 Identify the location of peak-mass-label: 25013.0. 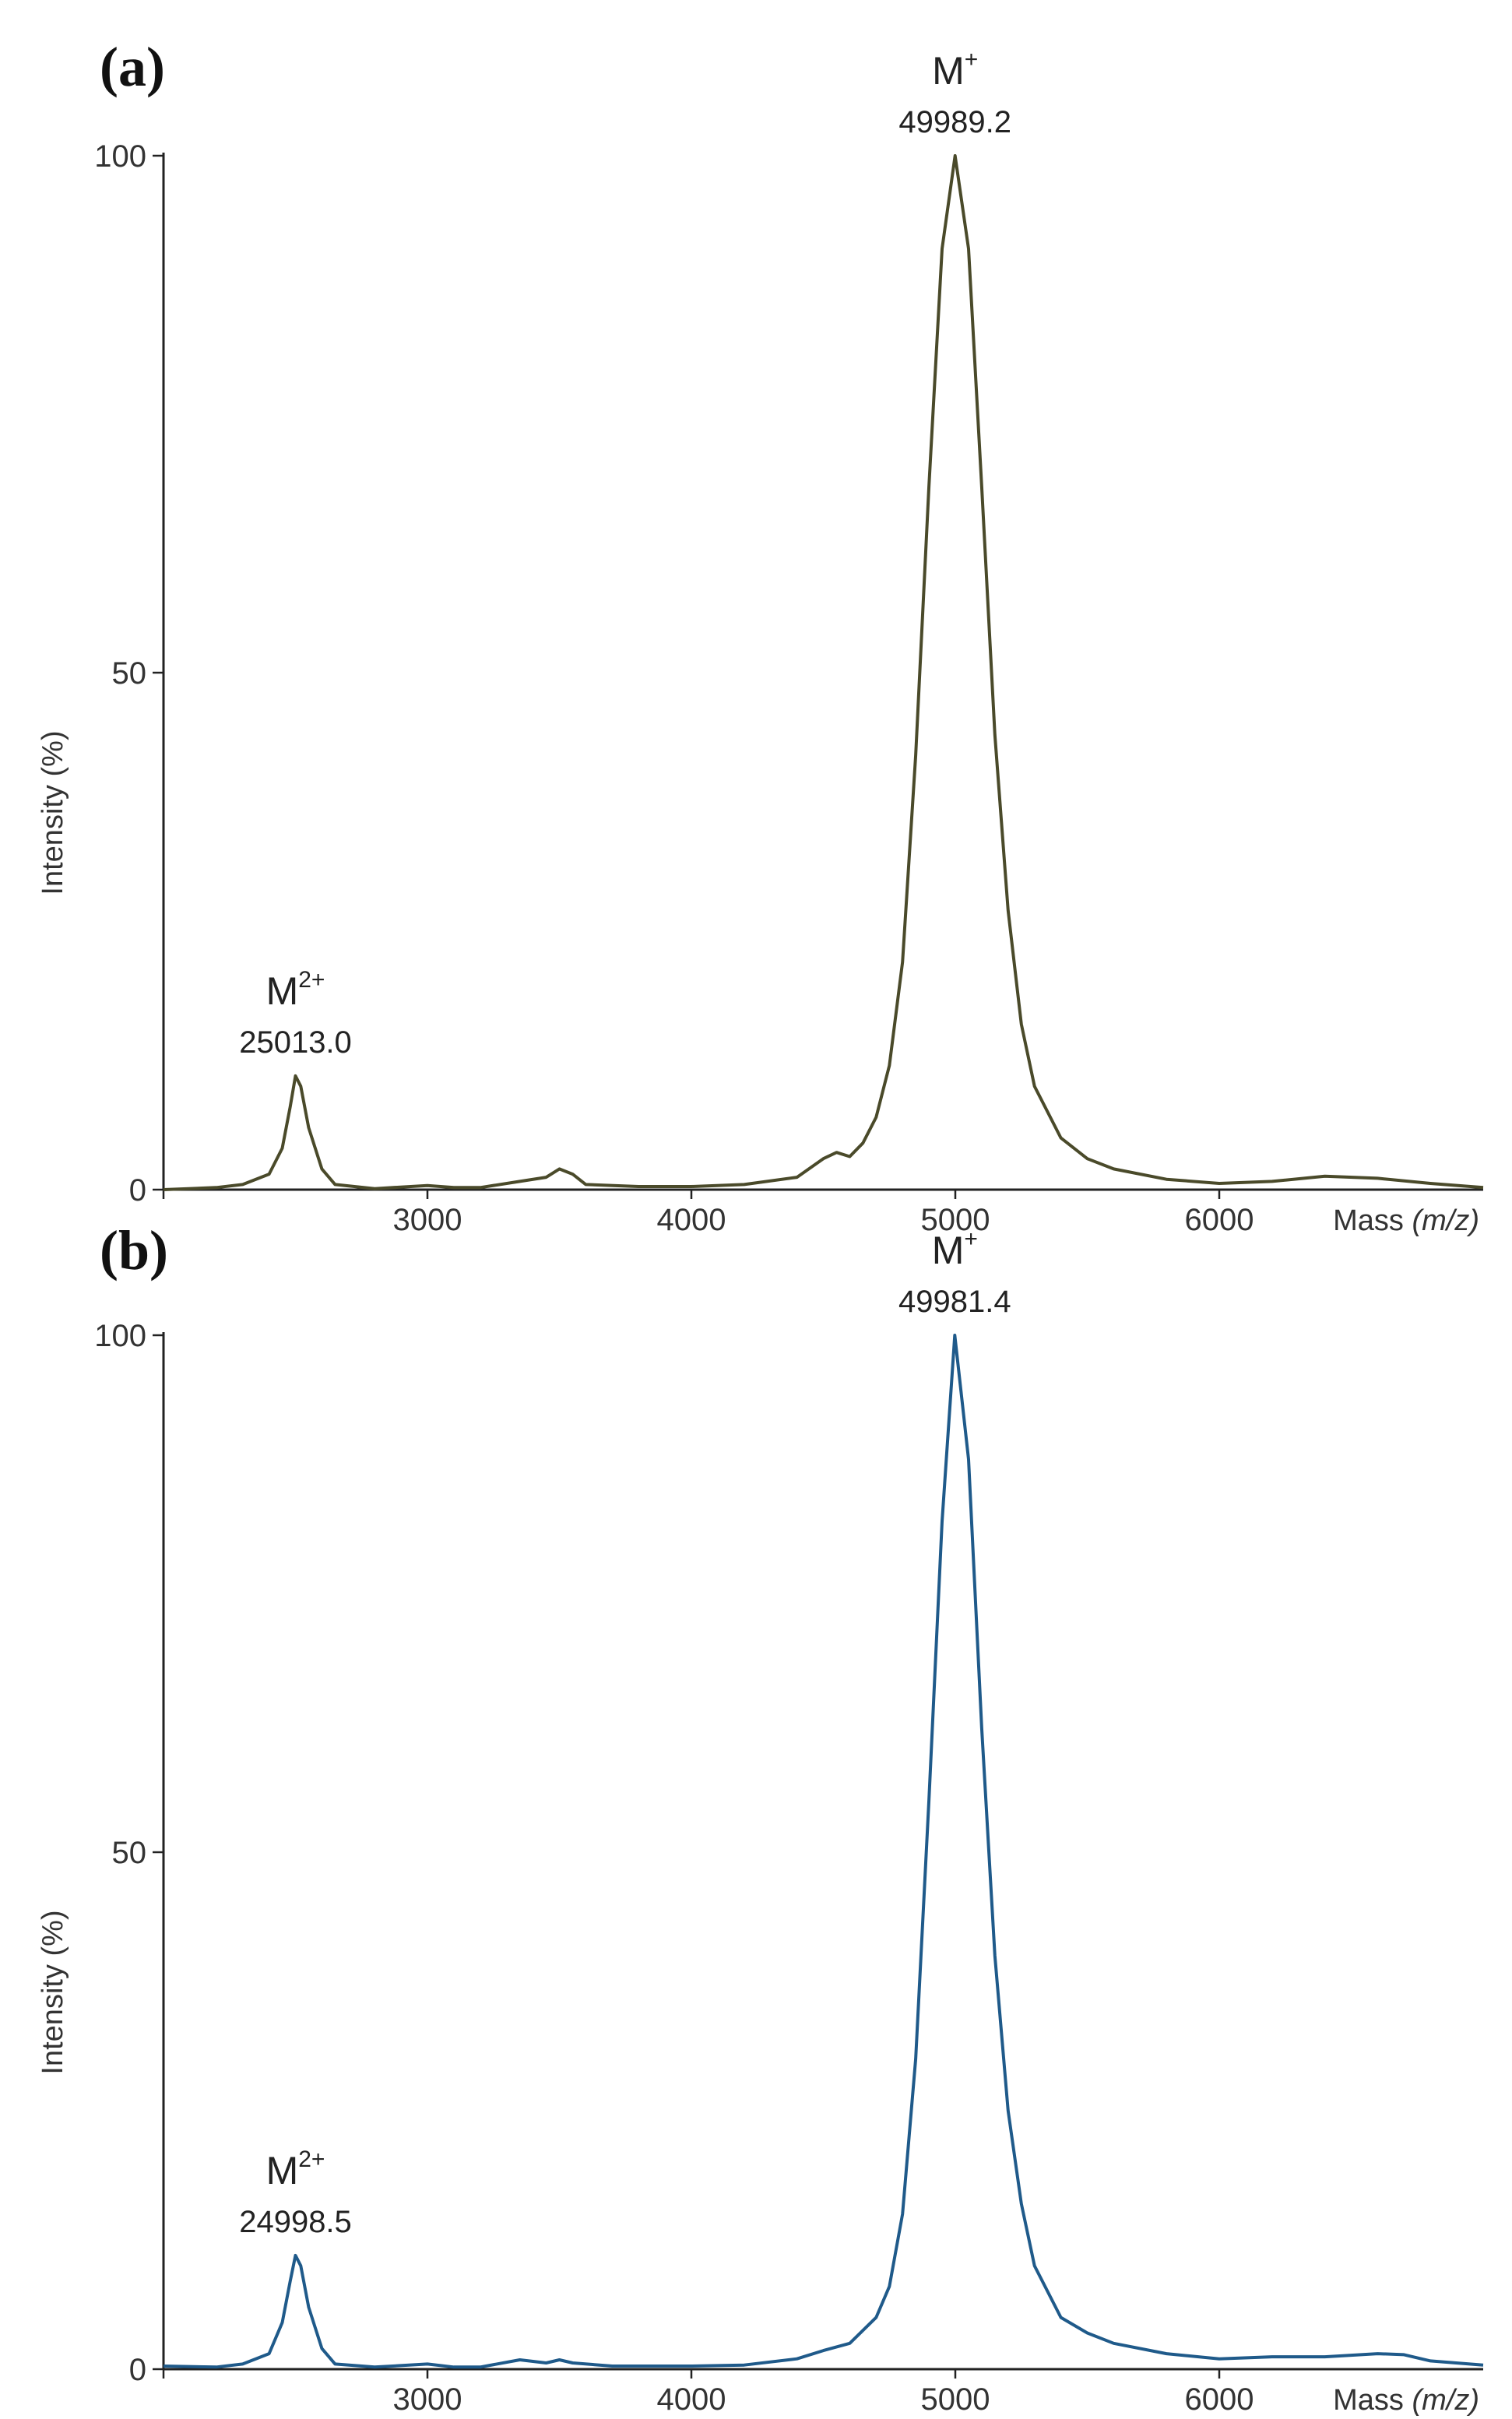
(295, 1042).